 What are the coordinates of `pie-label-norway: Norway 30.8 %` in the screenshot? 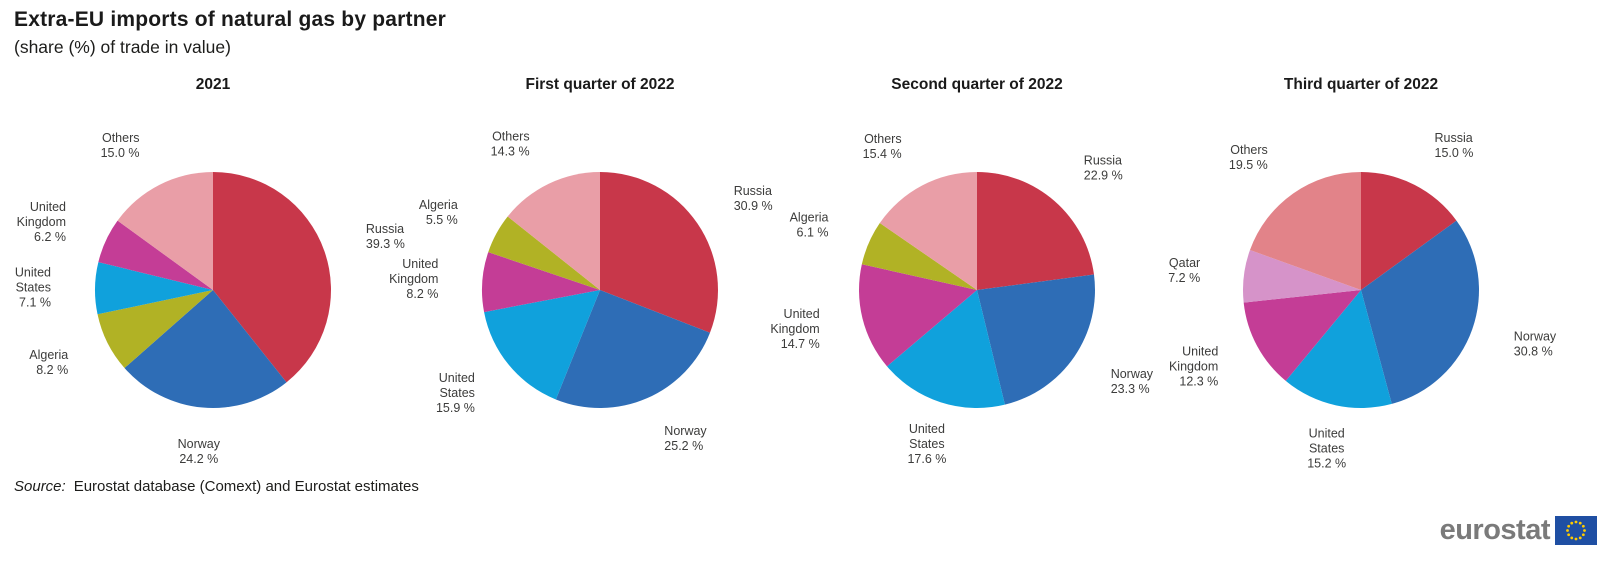 It's located at (1535, 343).